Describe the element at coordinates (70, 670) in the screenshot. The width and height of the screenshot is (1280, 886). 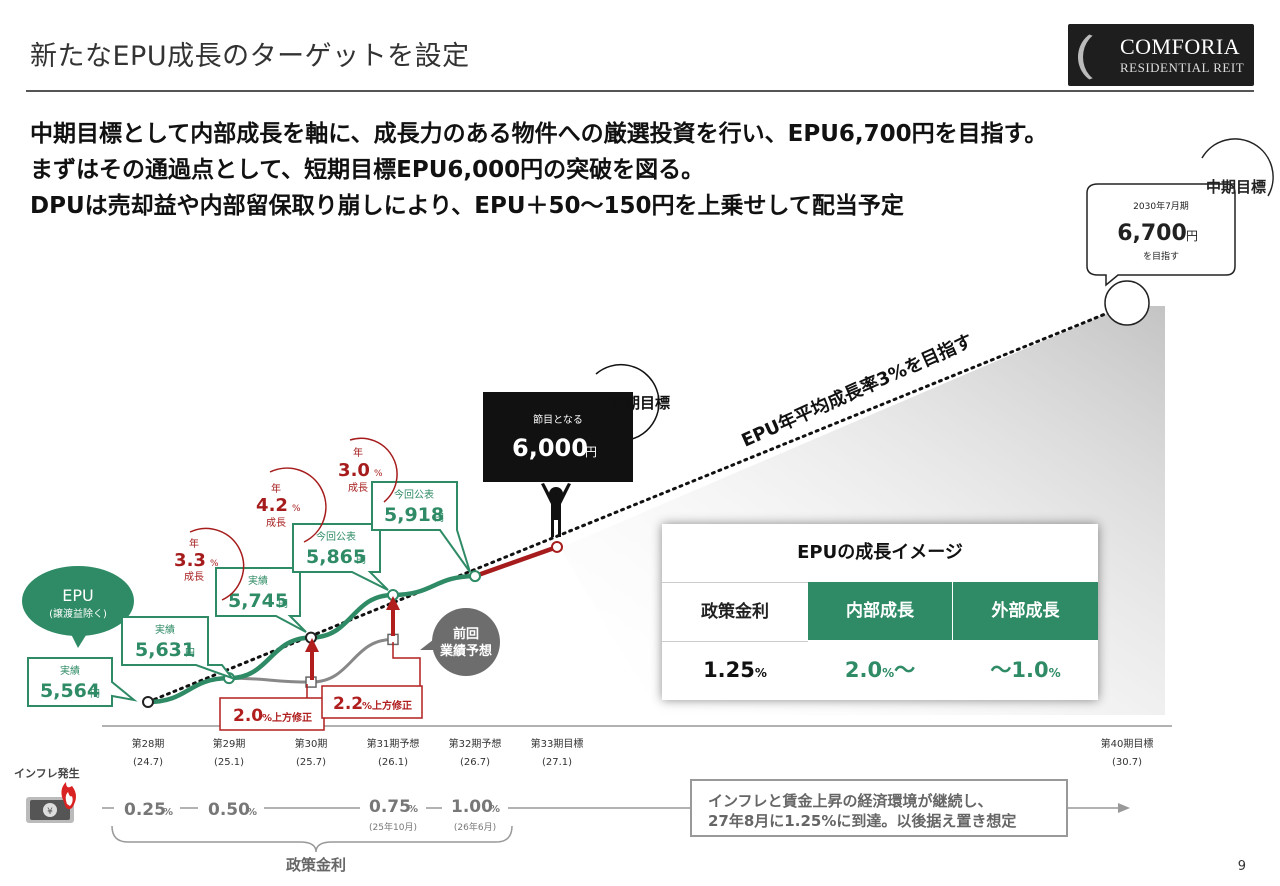
I see `callout-1-label: 実績` at that location.